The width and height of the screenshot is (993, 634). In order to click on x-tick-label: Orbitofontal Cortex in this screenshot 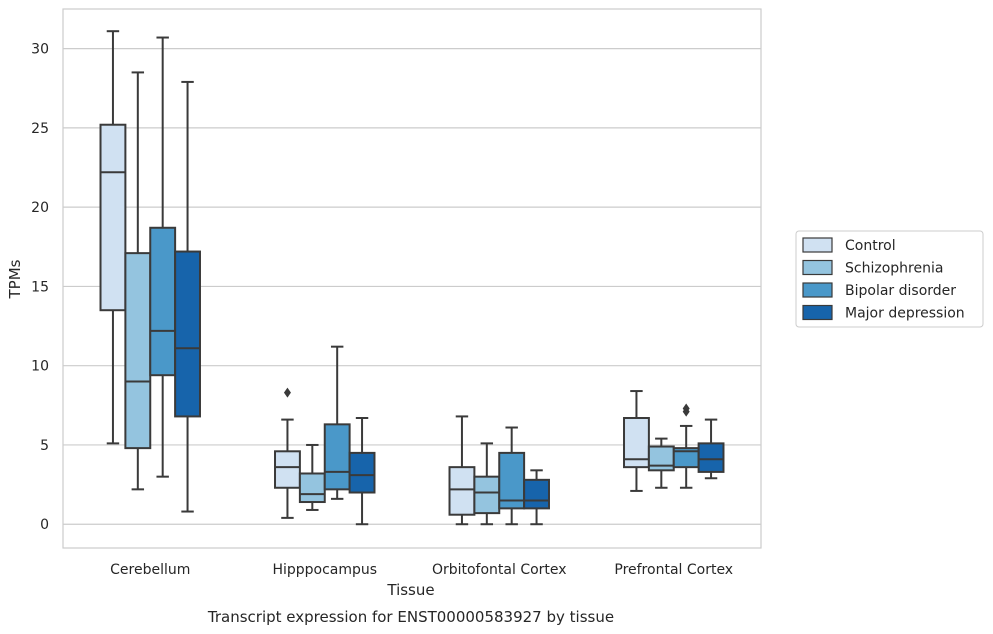, I will do `click(499, 570)`.